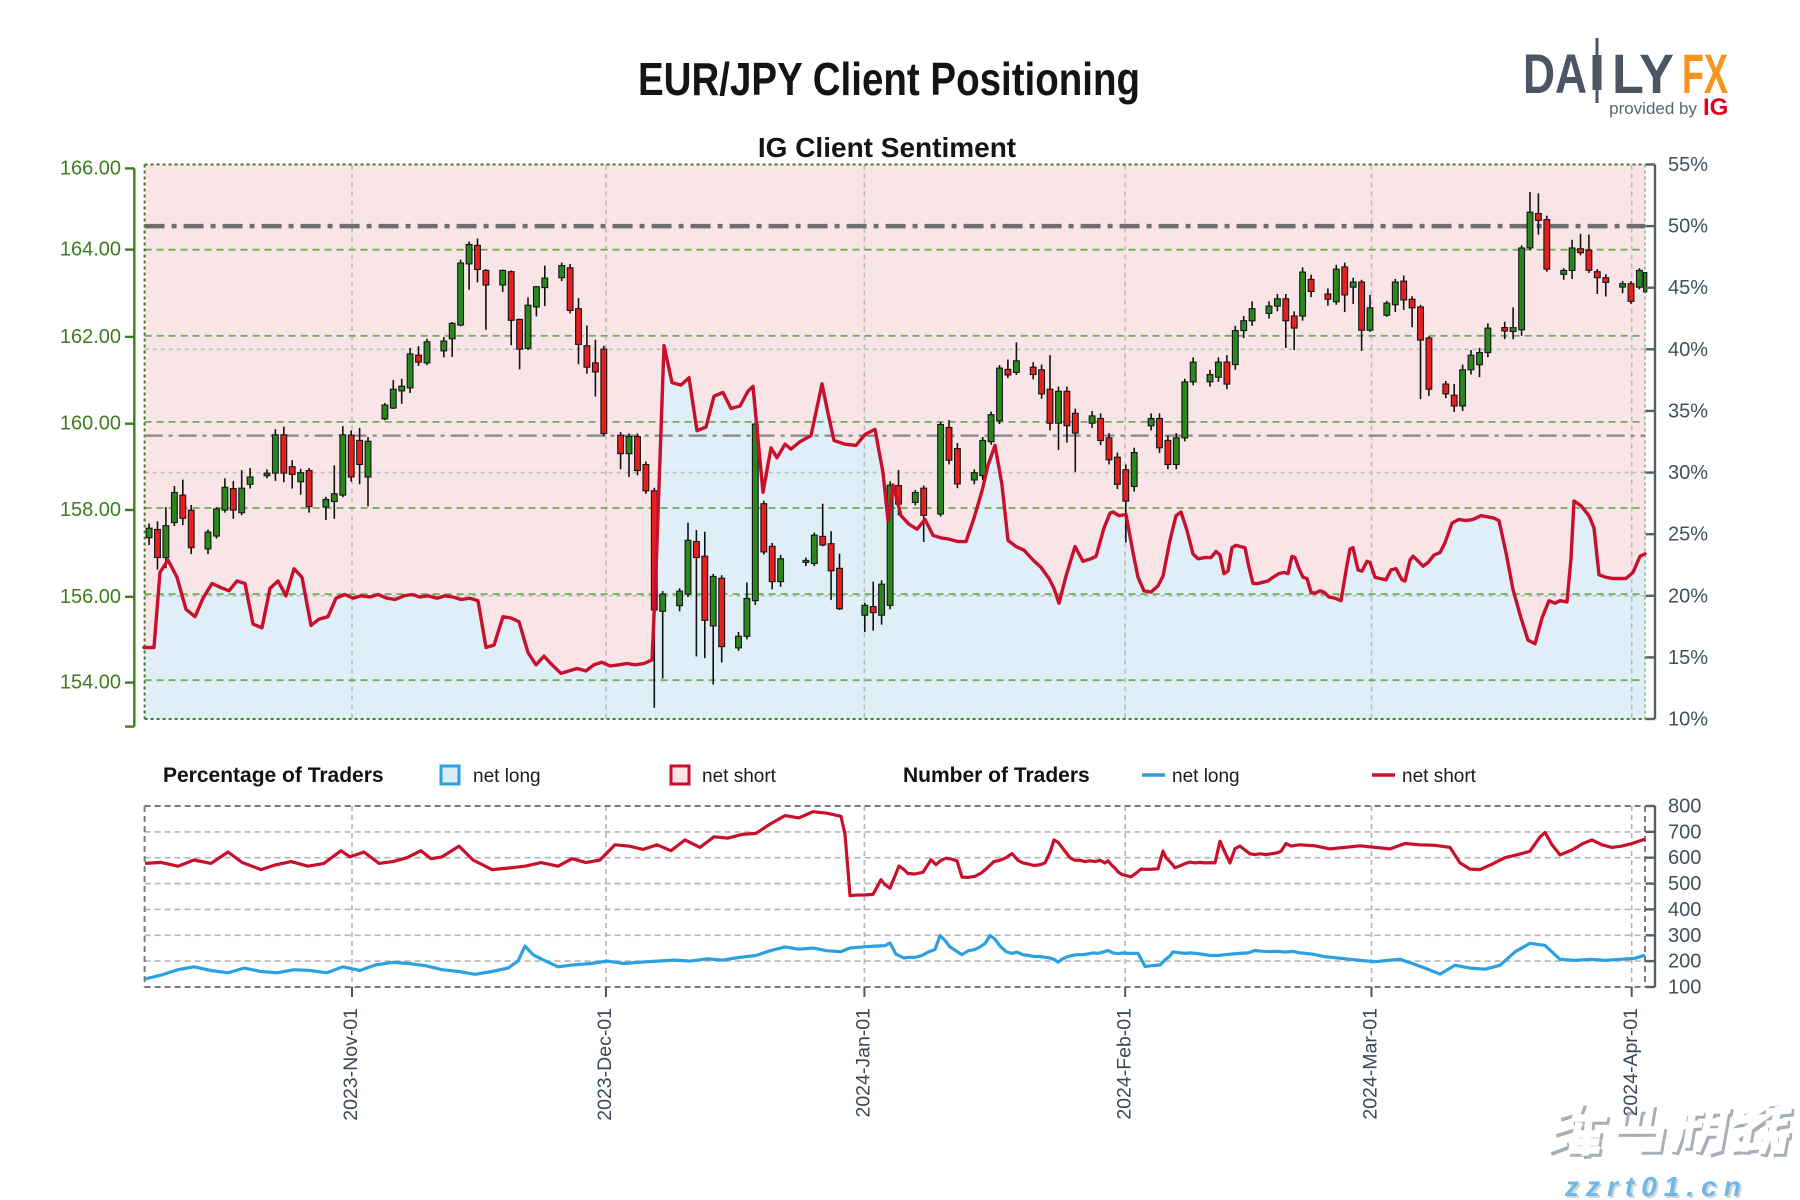  Describe the element at coordinates (1631, 1062) in the screenshot. I see `svg-text: 2024-Apr-01` at that location.